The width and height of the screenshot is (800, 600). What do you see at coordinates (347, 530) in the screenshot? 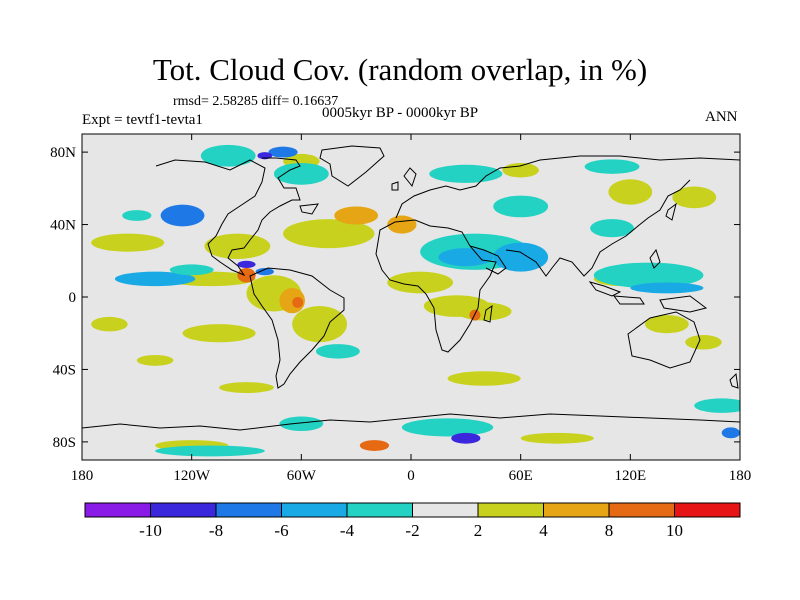
I see `colorbar-label: -4` at bounding box center [347, 530].